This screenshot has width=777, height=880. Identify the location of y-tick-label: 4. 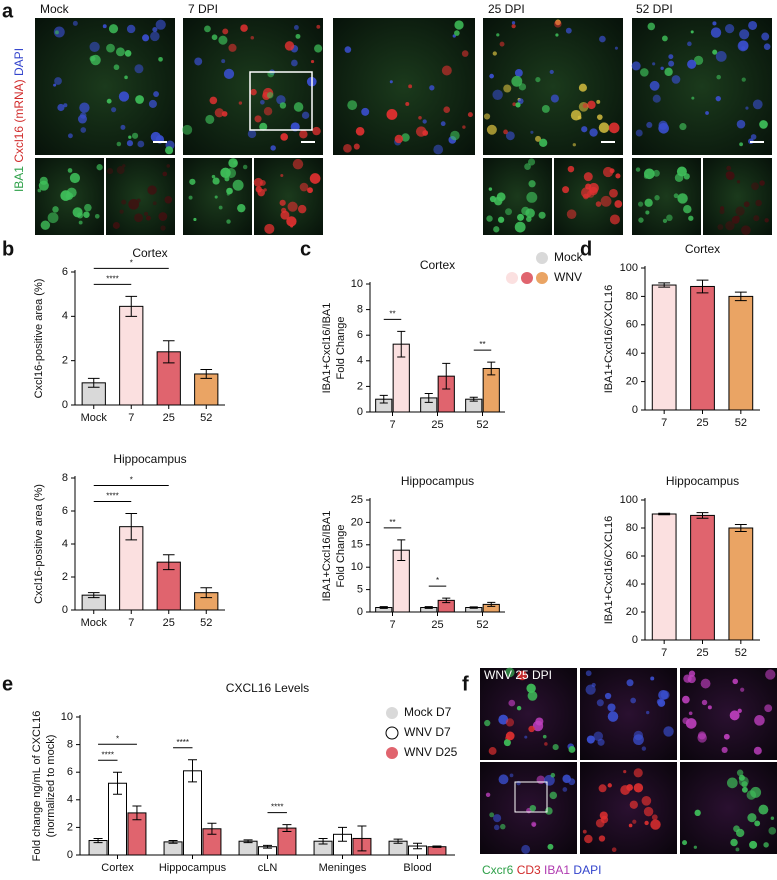
(65, 316).